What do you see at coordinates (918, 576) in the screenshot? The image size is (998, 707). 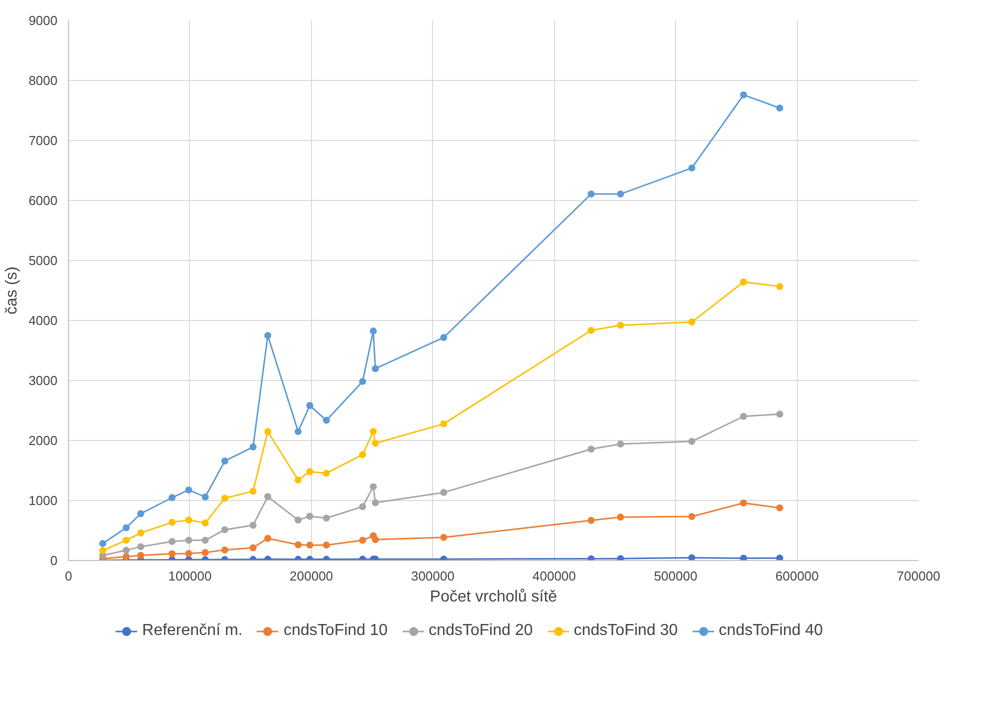 I see `x-tick-label: 700000` at bounding box center [918, 576].